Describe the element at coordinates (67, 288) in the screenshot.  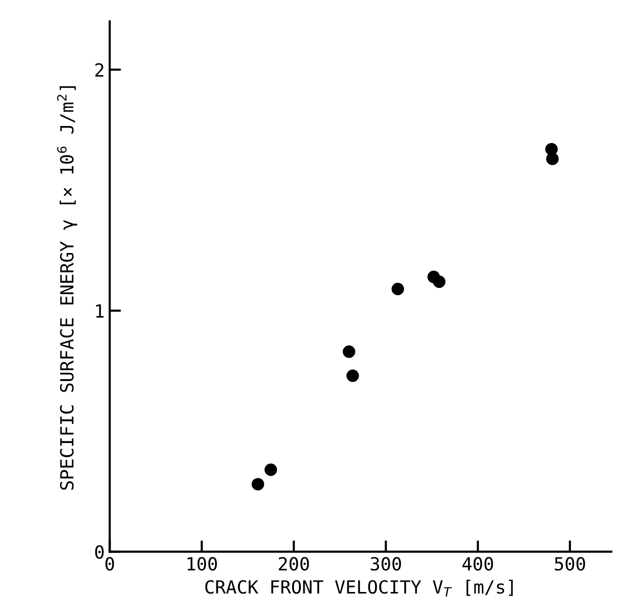
I see `y-axis-title: SPECIFIC SURFACE ENERGY γ [× 10$^{6}$ J/m$^{2}$]` at that location.